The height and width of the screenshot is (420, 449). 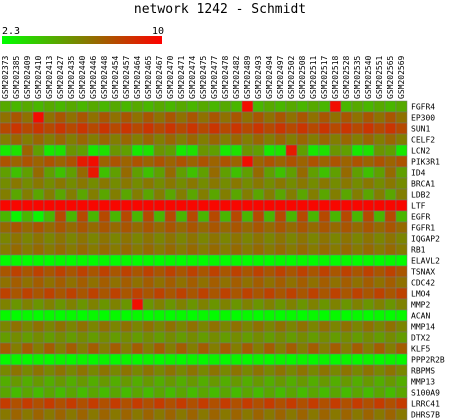 What do you see at coordinates (420, 151) in the screenshot?
I see `row-label: LCN2` at bounding box center [420, 151].